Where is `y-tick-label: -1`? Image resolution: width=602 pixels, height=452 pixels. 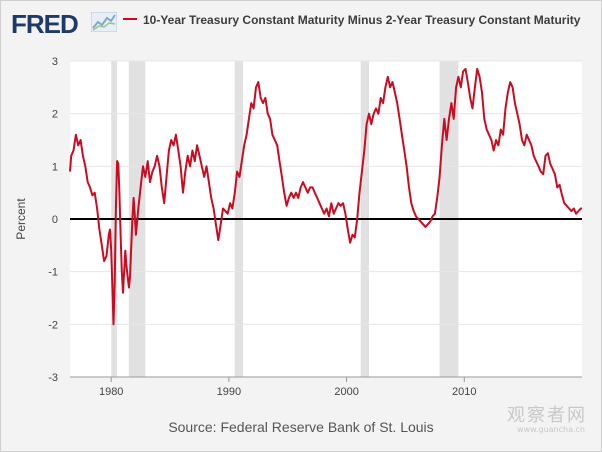 y-tick-label: -1 is located at coordinates (53, 273).